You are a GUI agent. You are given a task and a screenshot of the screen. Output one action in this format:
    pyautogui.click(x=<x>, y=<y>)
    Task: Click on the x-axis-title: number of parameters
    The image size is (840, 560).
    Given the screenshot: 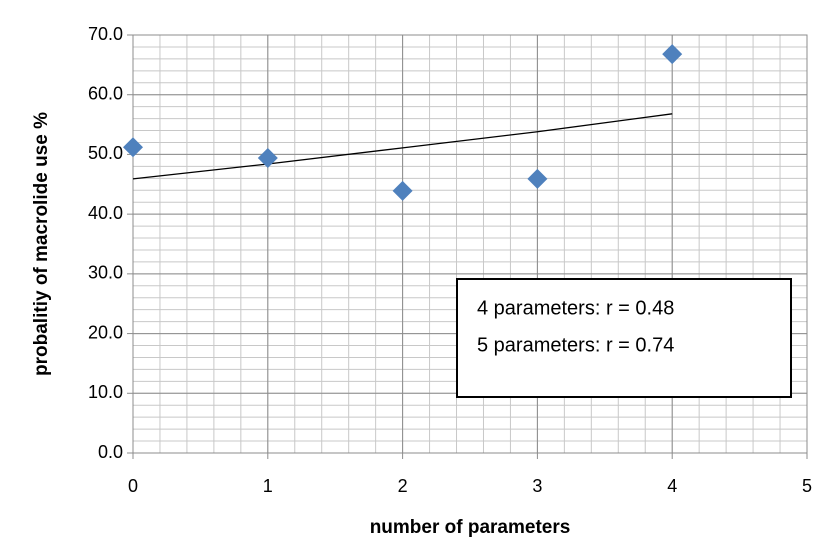 What is the action you would take?
    pyautogui.click(x=470, y=527)
    